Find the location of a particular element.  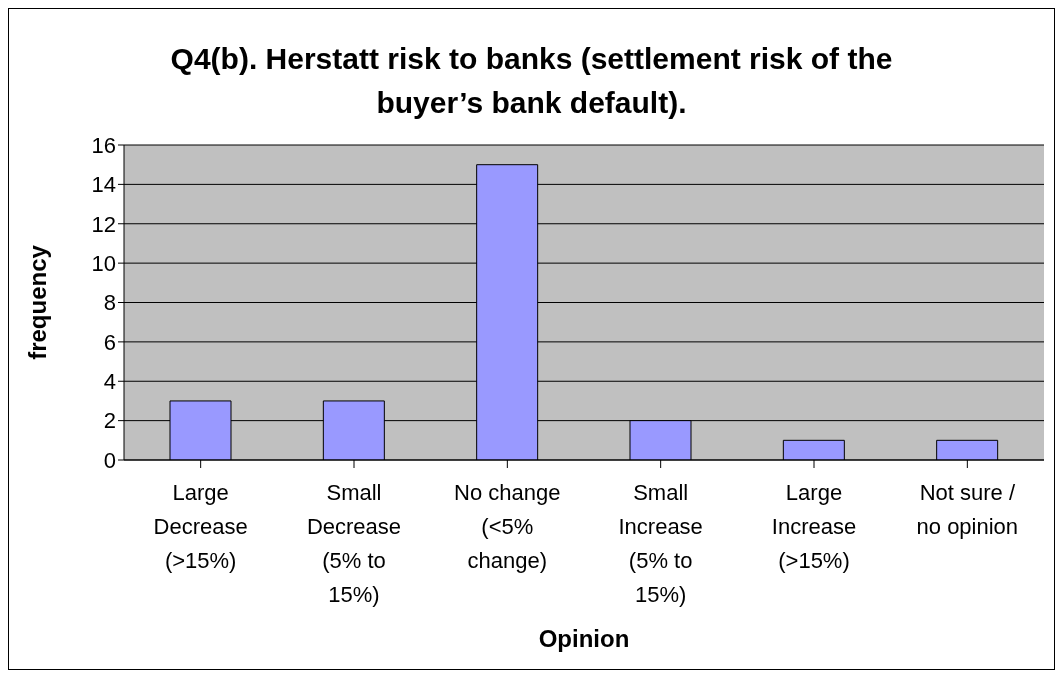

x-tick-label: Not sure / no opinion is located at coordinates (967, 509).